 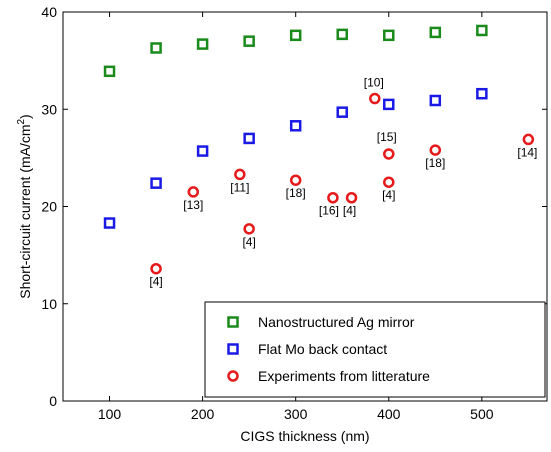 What do you see at coordinates (304, 436) in the screenshot?
I see `x-axis-label: CIGS thickness (nm)` at bounding box center [304, 436].